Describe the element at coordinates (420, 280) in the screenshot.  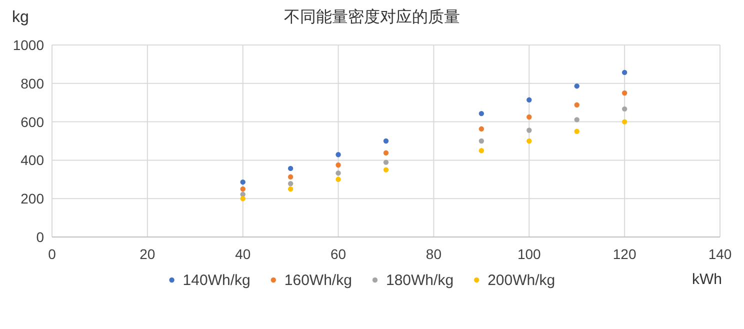
I see `legend-label: 180Wh/kg` at that location.